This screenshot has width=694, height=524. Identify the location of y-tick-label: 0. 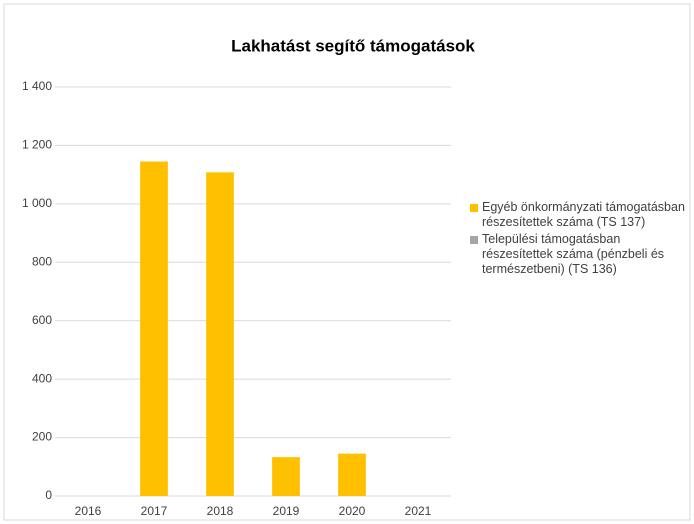
(48, 495).